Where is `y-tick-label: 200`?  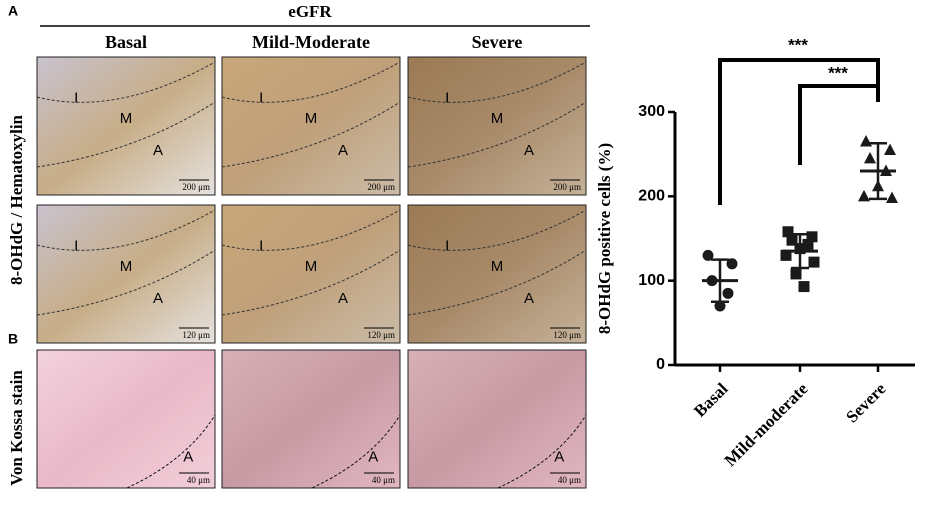 y-tick-label: 200 is located at coordinates (651, 196).